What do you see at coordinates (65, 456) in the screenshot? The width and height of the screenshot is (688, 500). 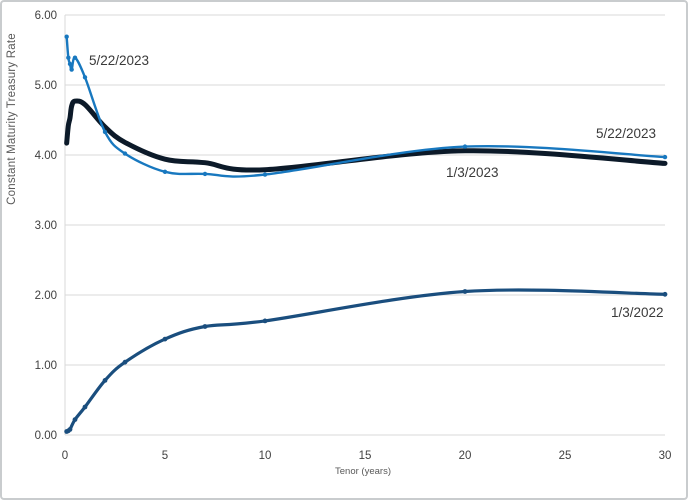 I see `x-tick-label: 0` at bounding box center [65, 456].